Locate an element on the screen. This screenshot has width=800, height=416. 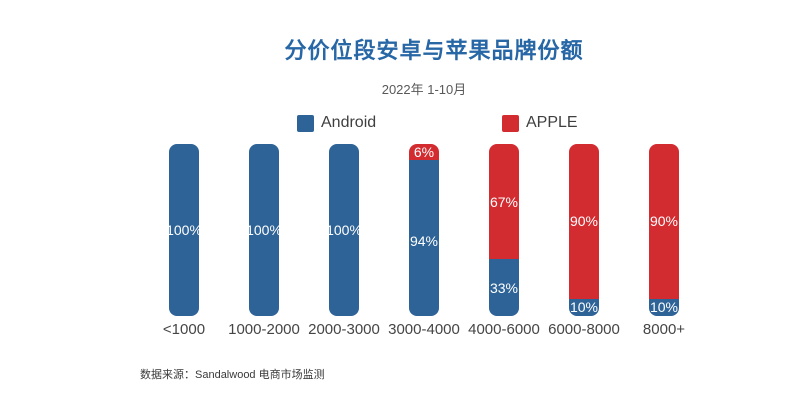
legend-item-android: Android is located at coordinates (336, 123).